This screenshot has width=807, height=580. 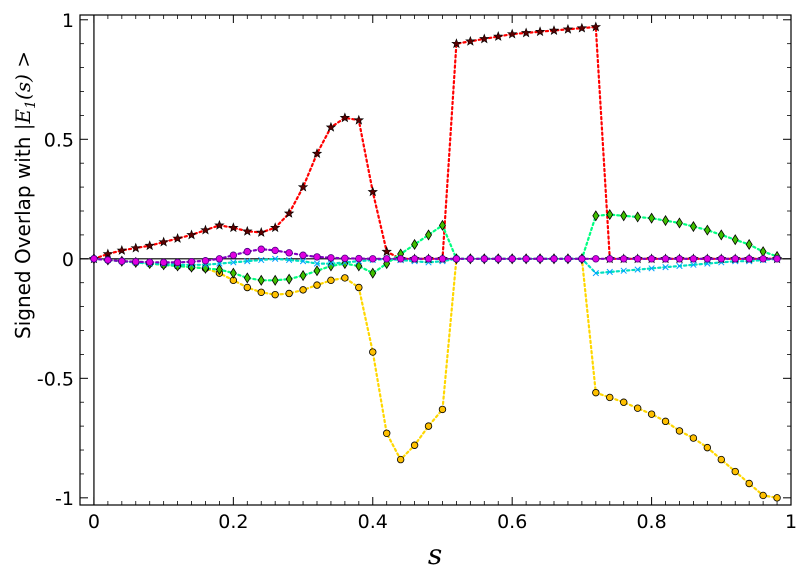 I want to click on x-axis-title: s, so click(x=435, y=554).